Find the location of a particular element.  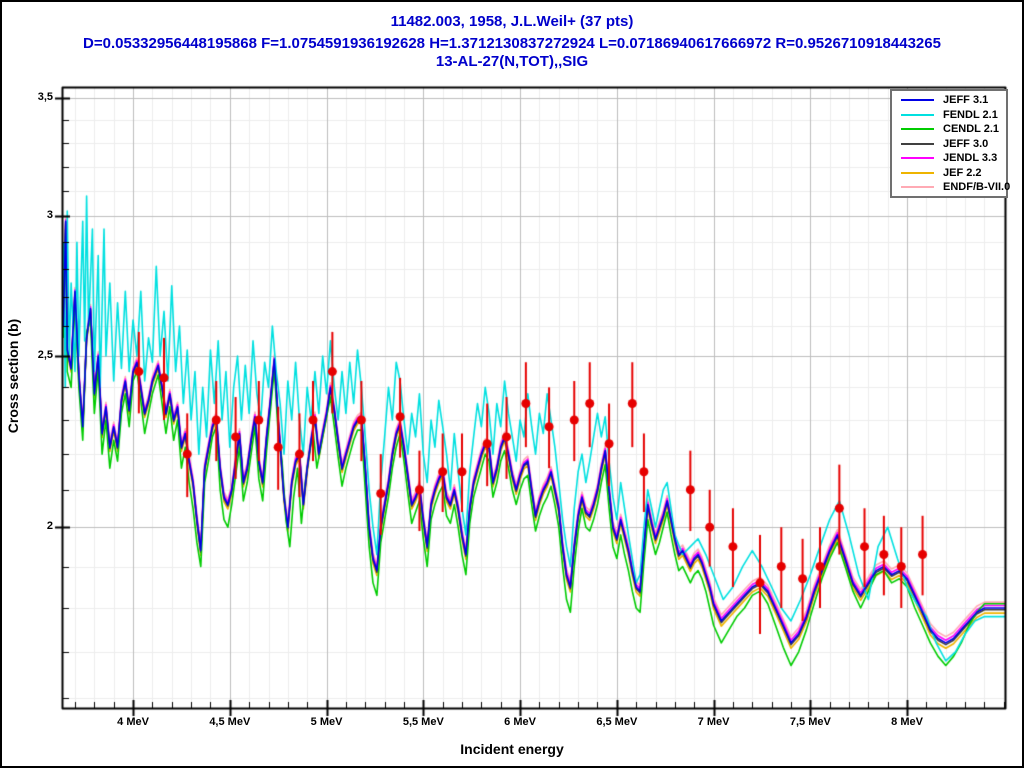

x-tick-label-6: 6 MeV is located at coordinates (520, 722).